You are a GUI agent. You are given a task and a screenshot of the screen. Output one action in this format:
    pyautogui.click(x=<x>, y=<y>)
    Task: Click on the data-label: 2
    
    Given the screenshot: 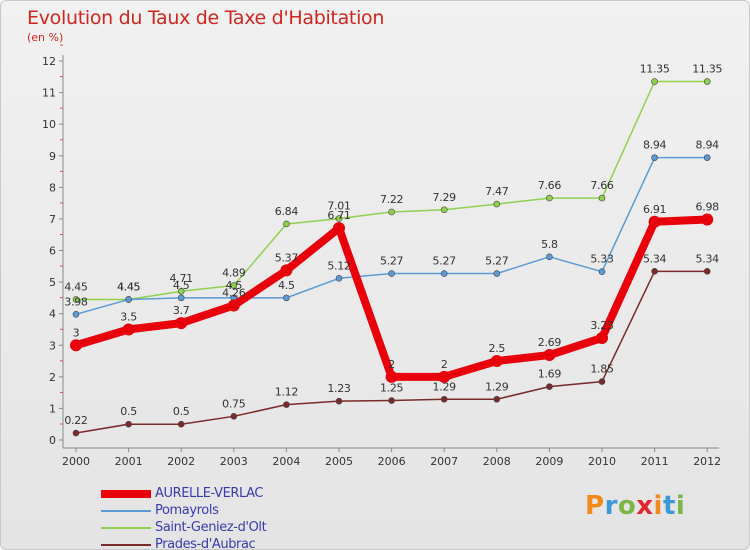 What is the action you would take?
    pyautogui.click(x=444, y=364)
    